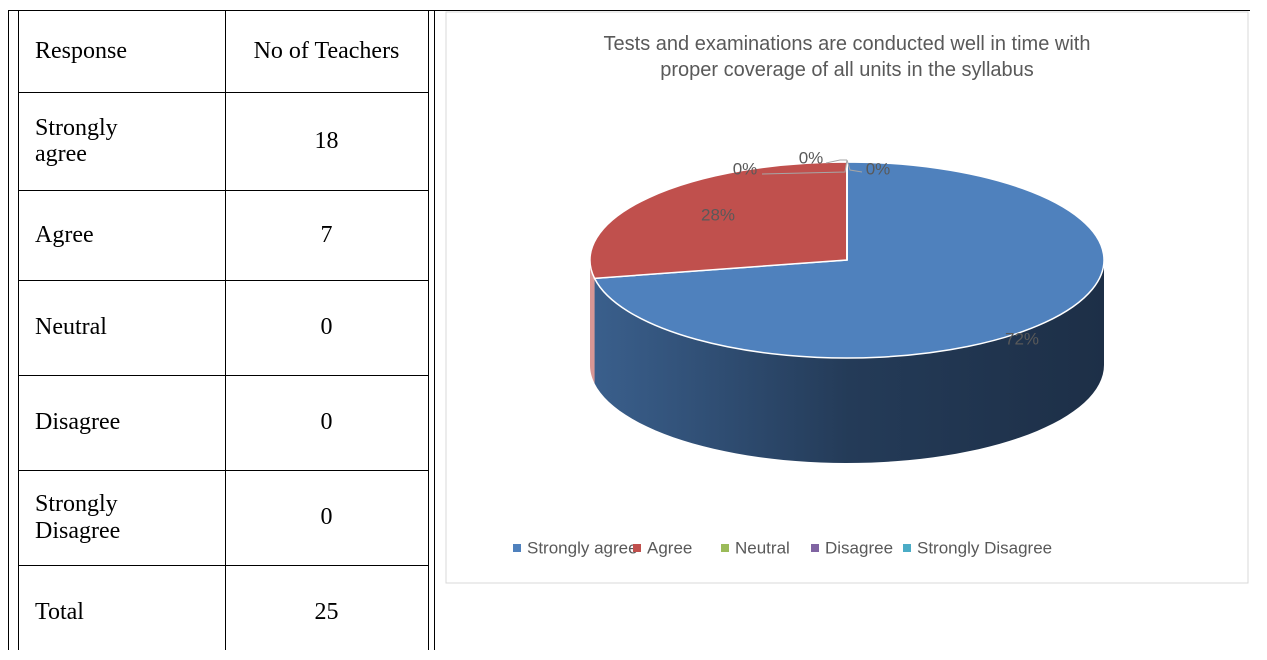  Describe the element at coordinates (78, 422) in the screenshot. I see `row-label: Disagree` at that location.